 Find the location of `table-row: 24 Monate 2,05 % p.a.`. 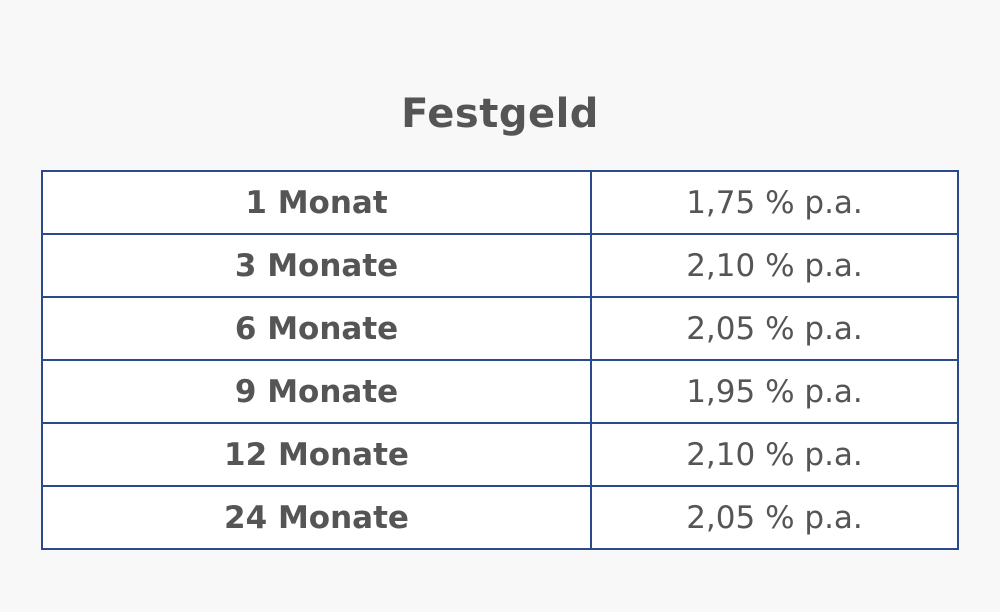

table-row: 24 Monate 2,05 % p.a. is located at coordinates (500, 517).